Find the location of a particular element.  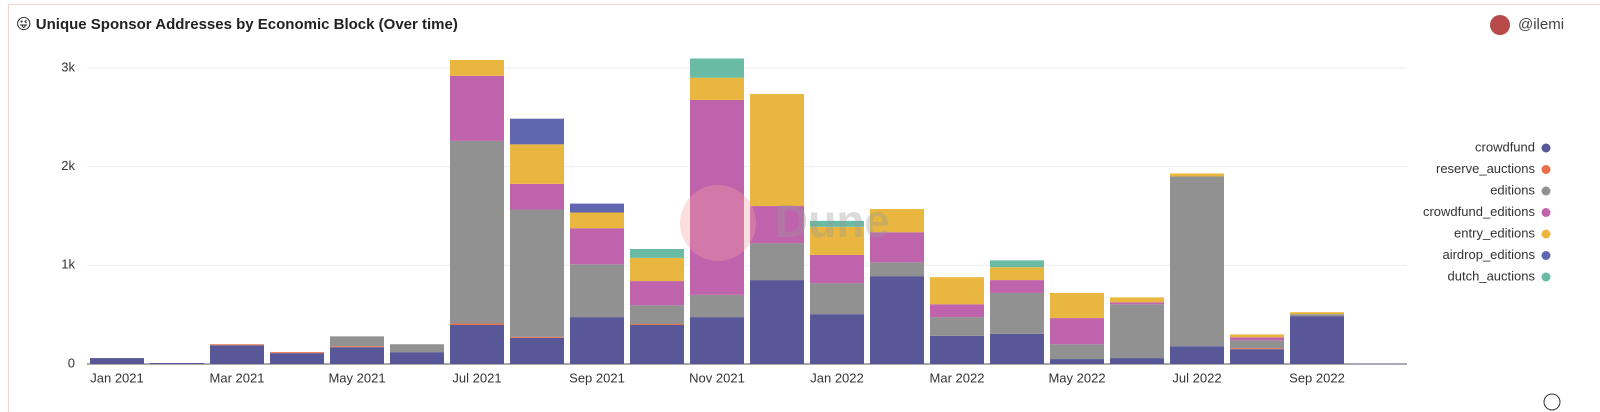

legend-label: crowdfund is located at coordinates (1505, 146).